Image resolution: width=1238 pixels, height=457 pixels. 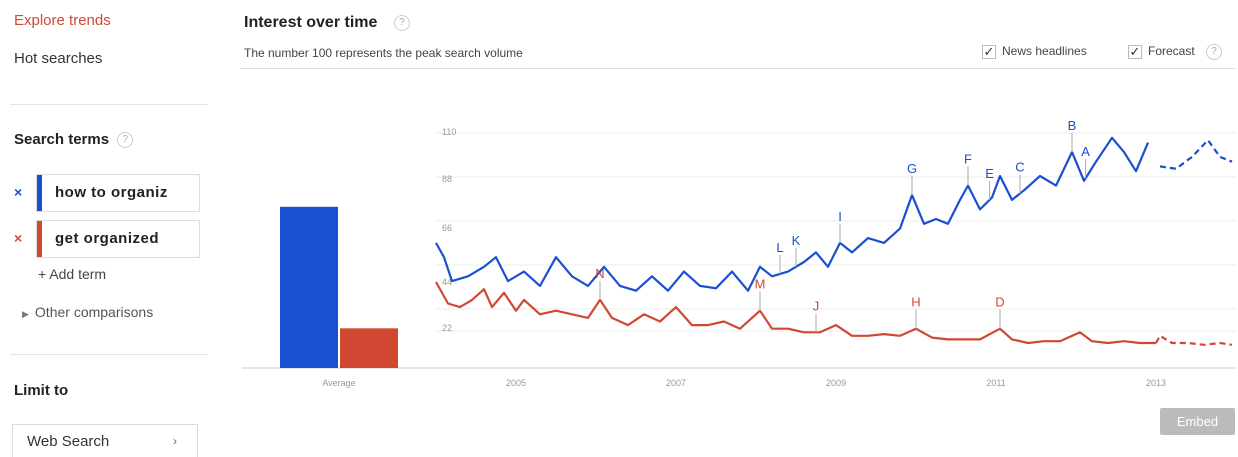 I want to click on search-term-text: get organized, so click(x=107, y=238).